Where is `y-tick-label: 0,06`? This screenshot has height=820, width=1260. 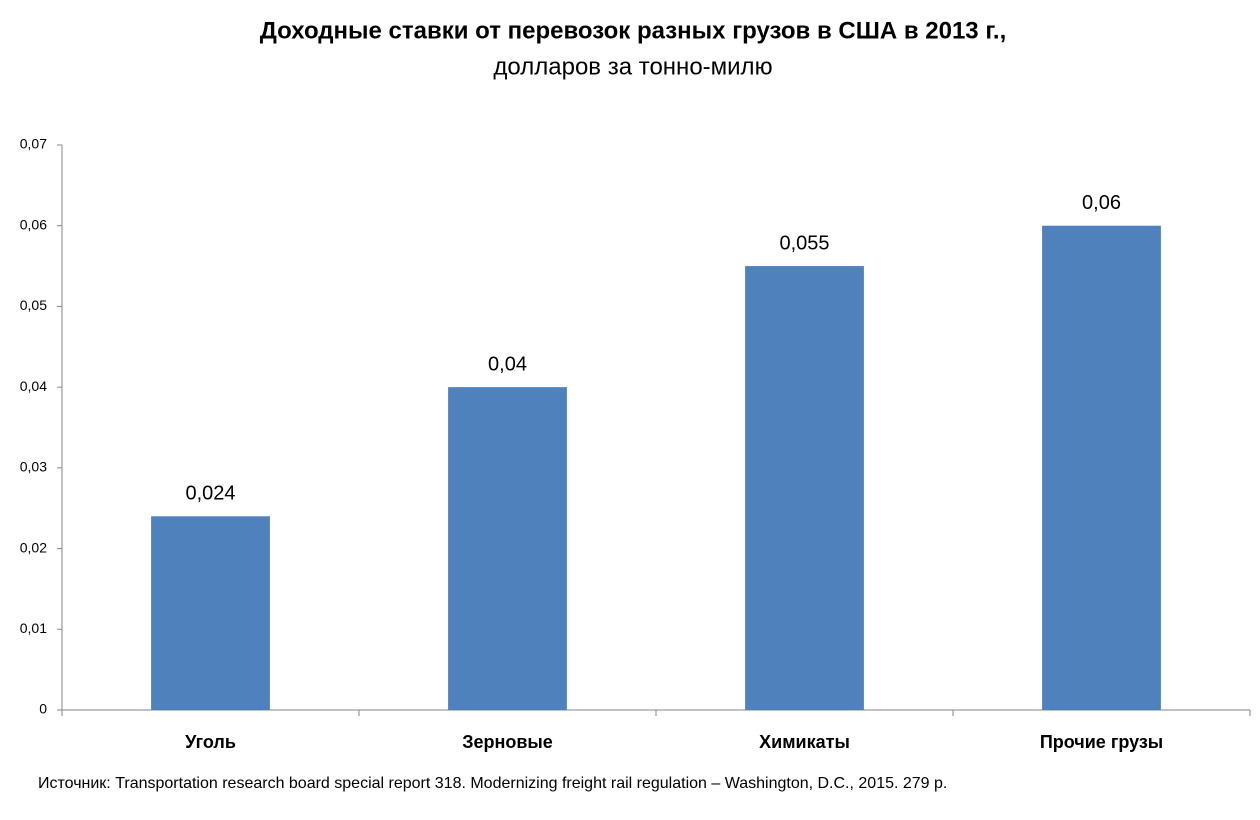
y-tick-label: 0,06 is located at coordinates (33, 224).